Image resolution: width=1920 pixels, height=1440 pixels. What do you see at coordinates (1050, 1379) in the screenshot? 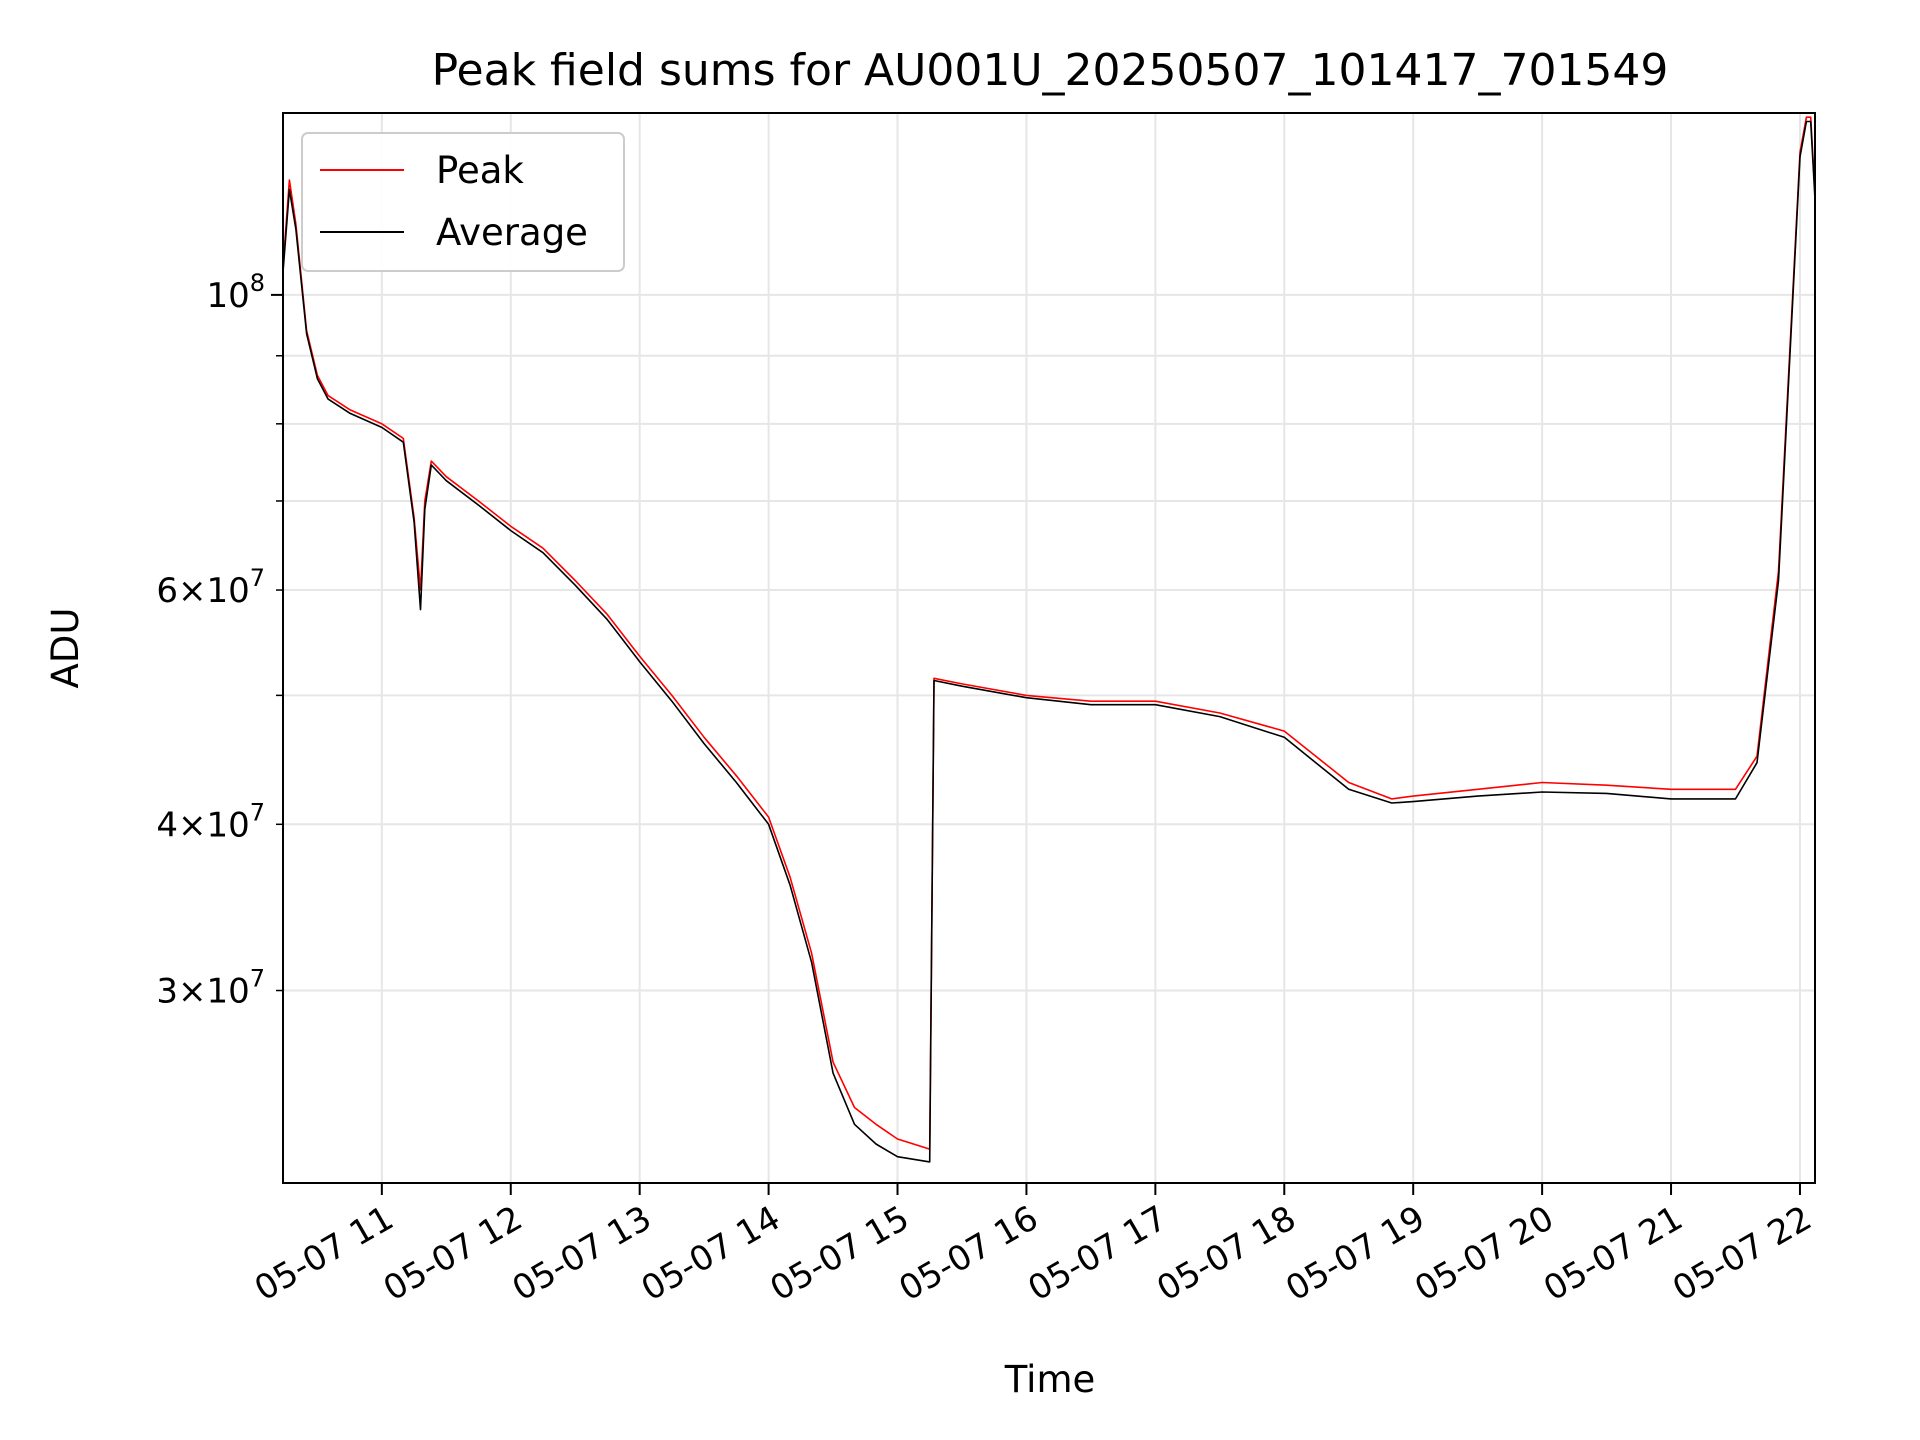
I see `x-axis-title: Time` at bounding box center [1050, 1379].